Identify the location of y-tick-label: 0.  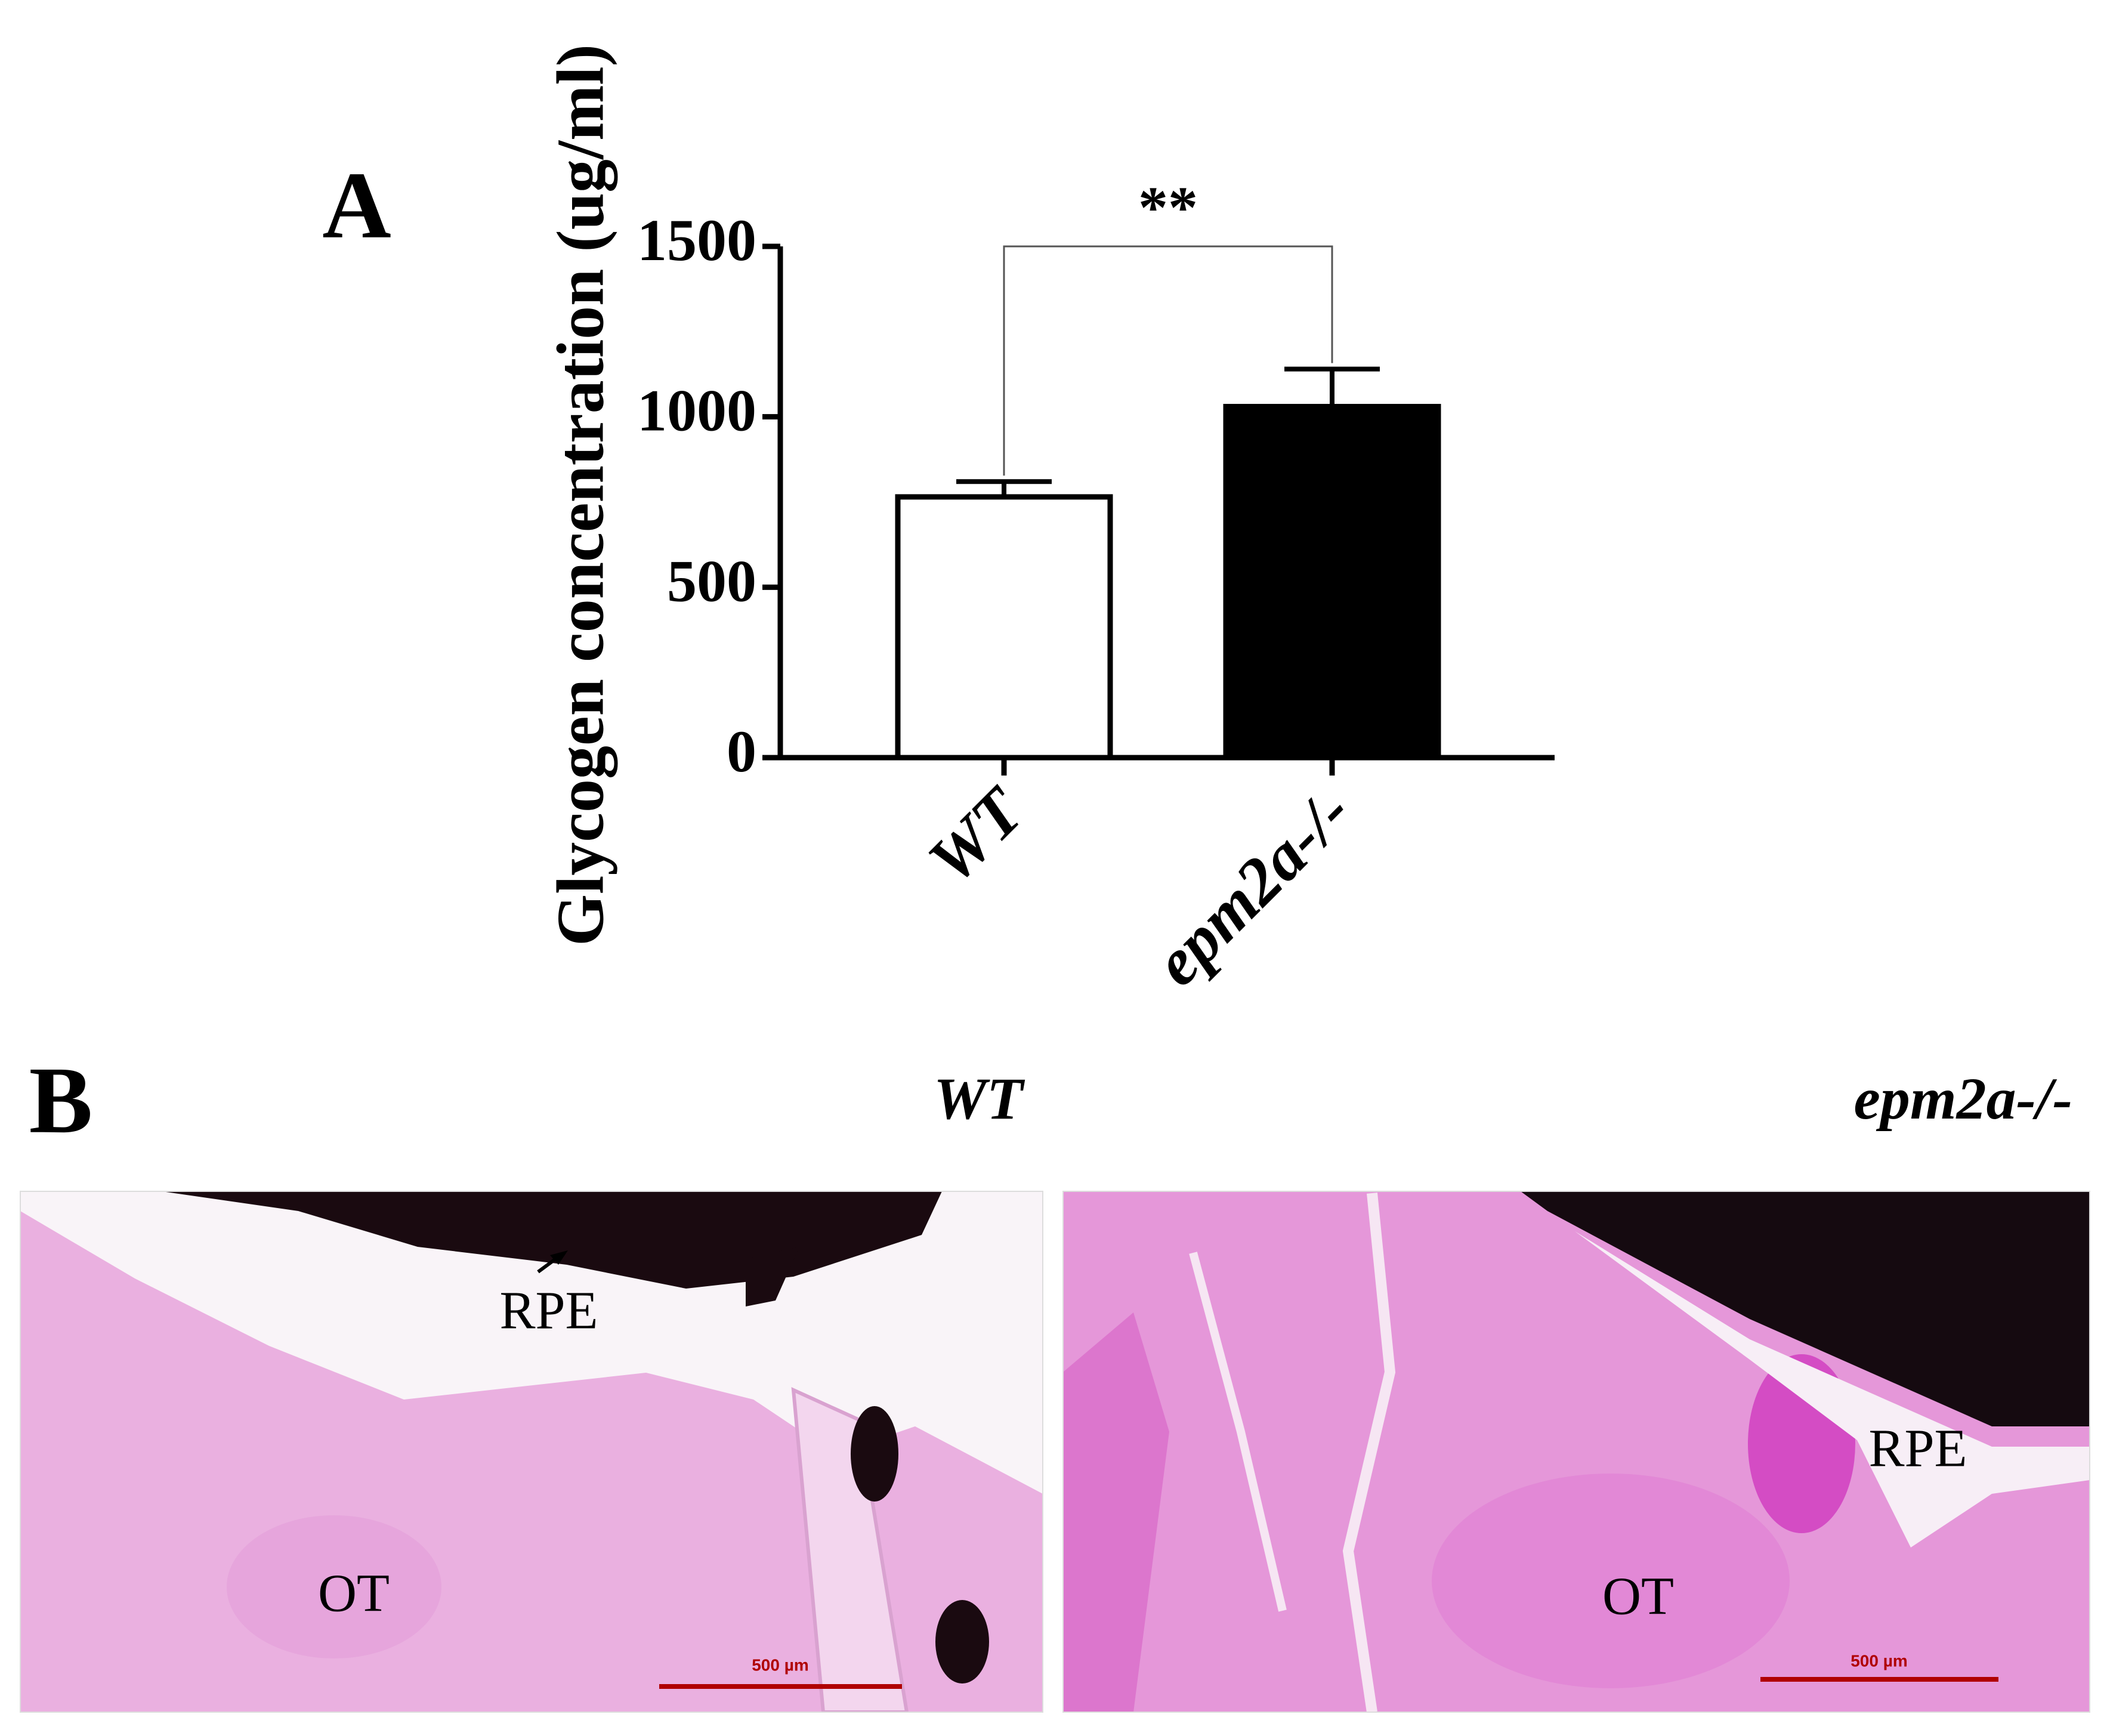
(742, 751).